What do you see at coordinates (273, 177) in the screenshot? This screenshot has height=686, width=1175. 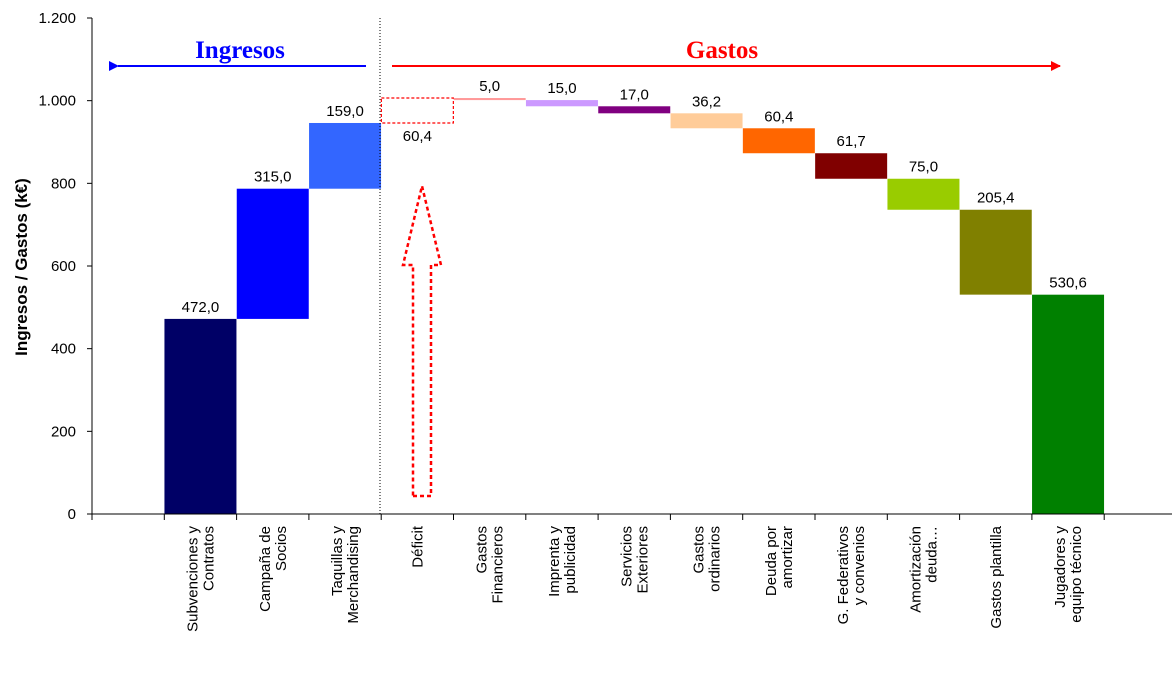 I see `bar-value-label: 315,0` at bounding box center [273, 177].